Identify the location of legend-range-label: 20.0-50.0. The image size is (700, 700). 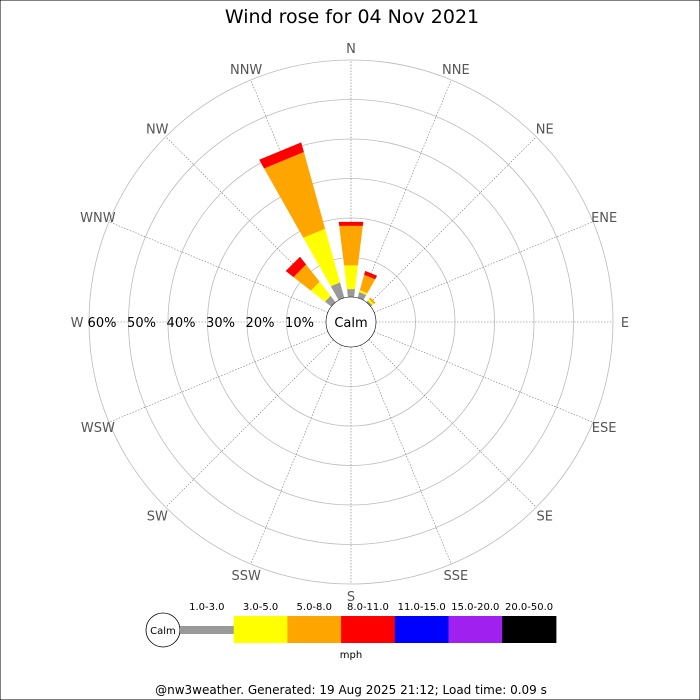
(529, 607).